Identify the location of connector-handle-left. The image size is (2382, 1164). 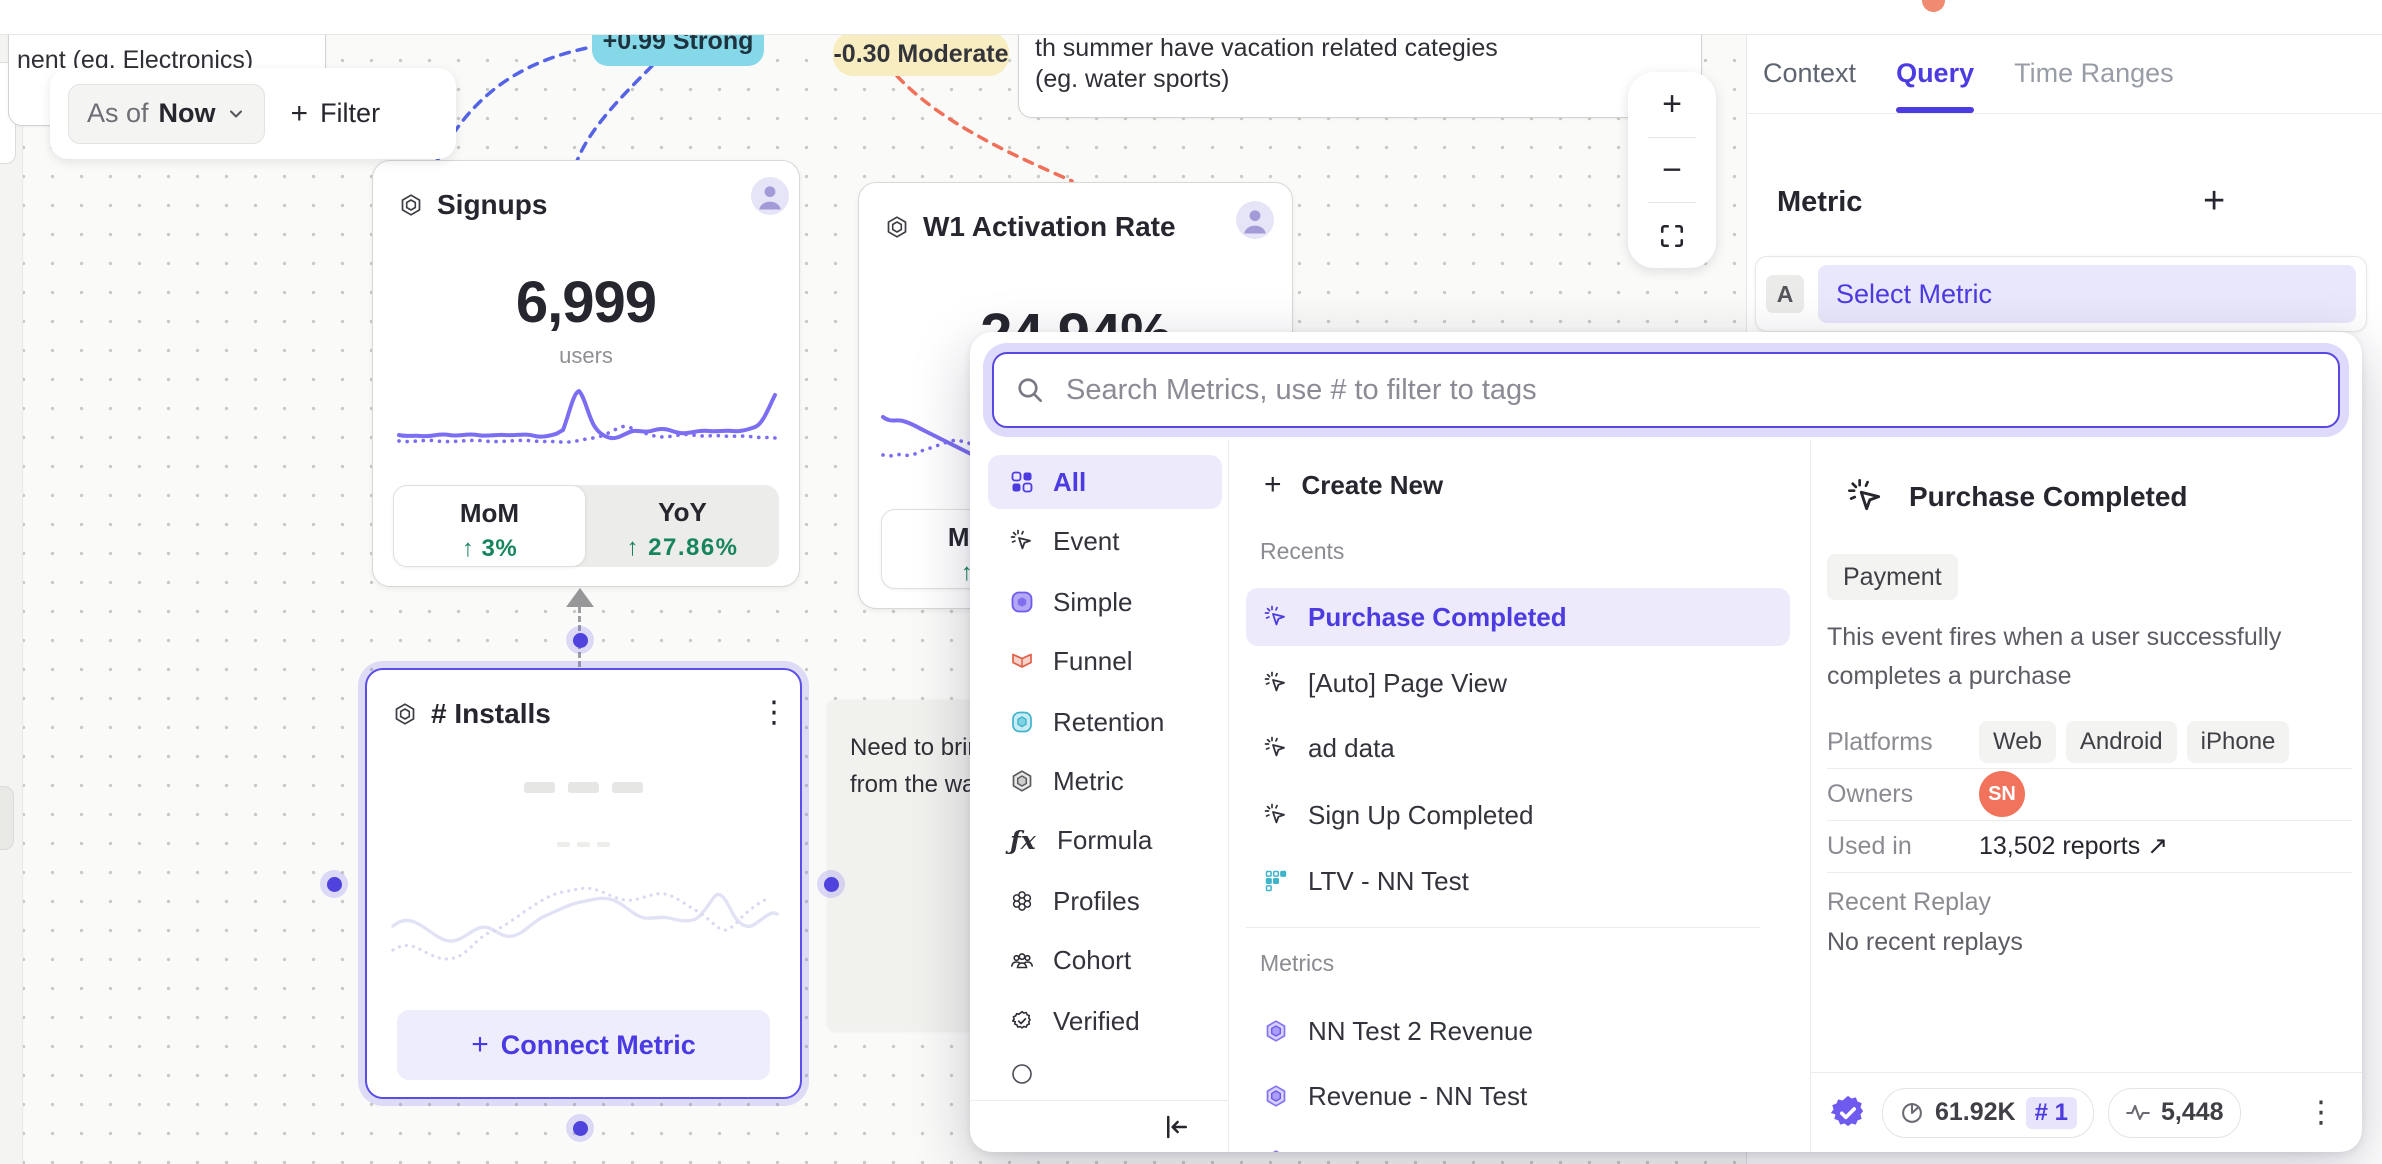
(334, 884).